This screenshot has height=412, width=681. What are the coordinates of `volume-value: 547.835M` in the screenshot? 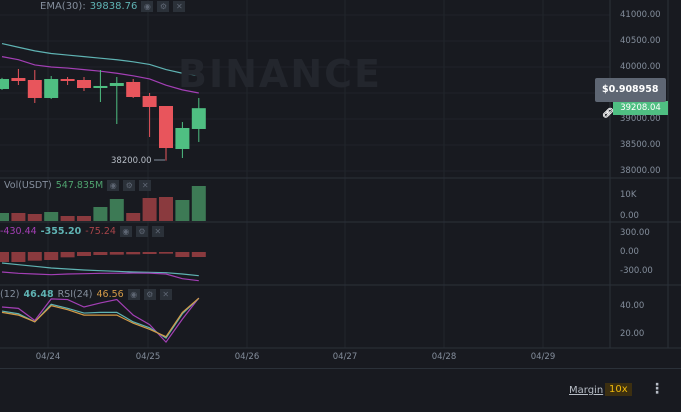 It's located at (79, 185).